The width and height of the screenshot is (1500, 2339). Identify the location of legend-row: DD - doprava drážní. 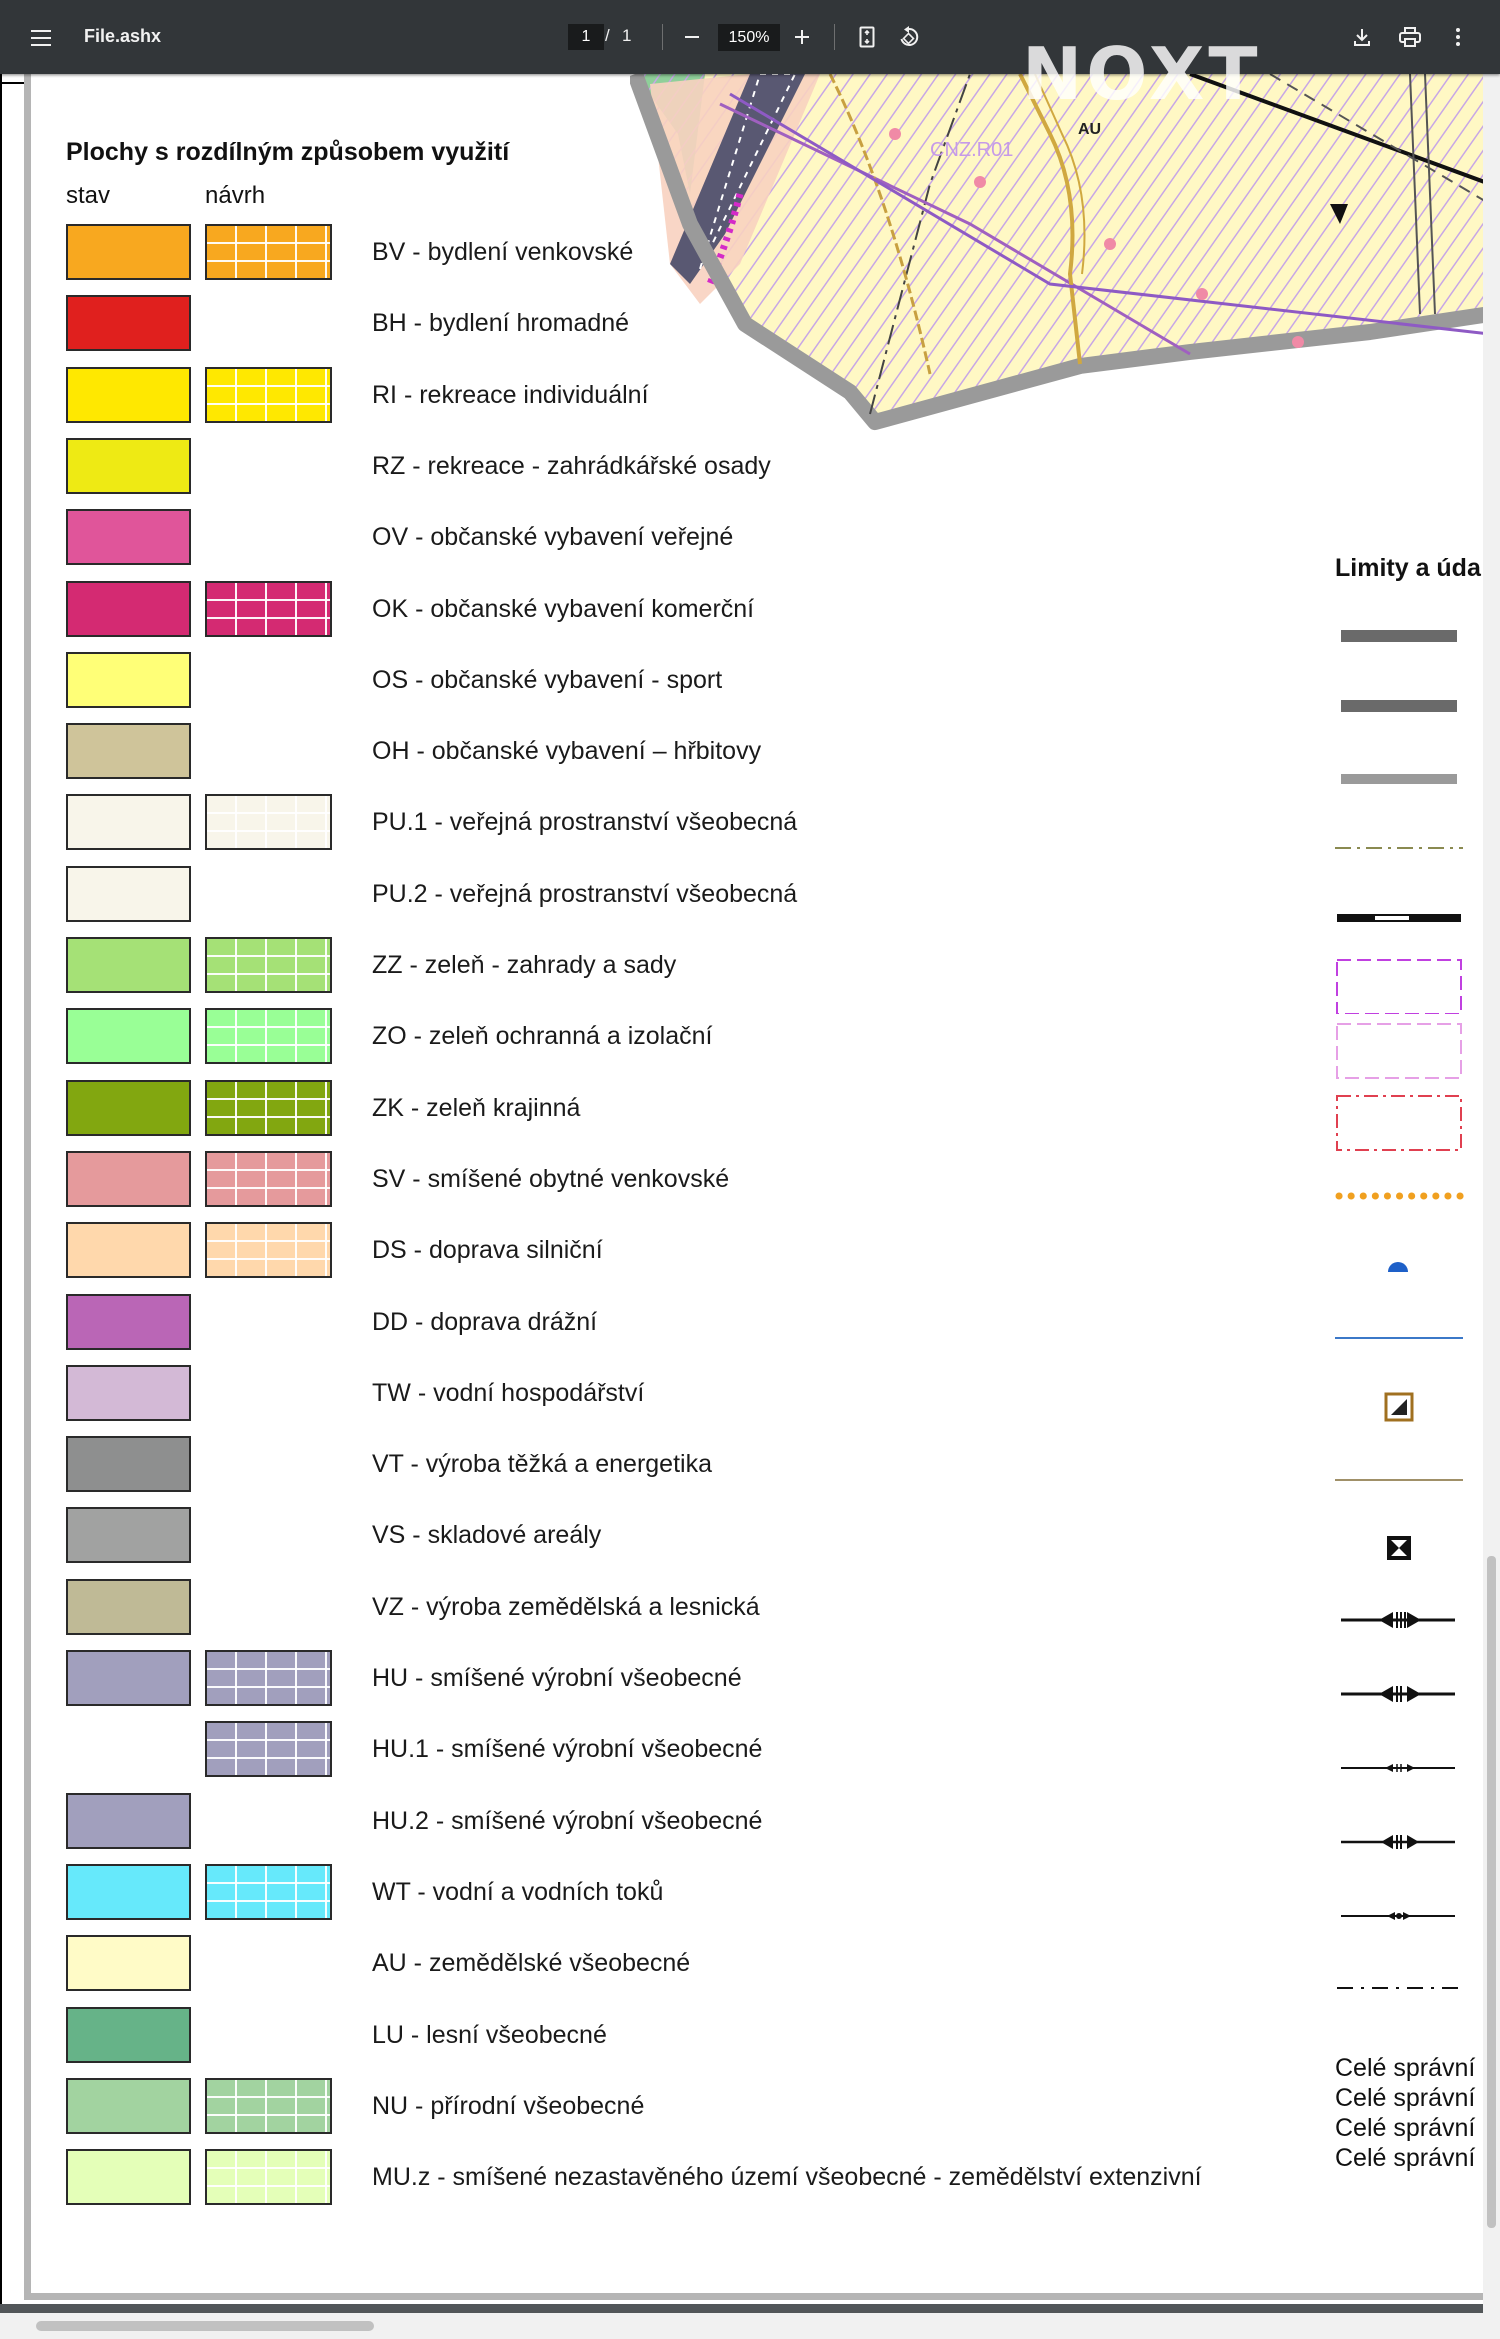
(650, 1324).